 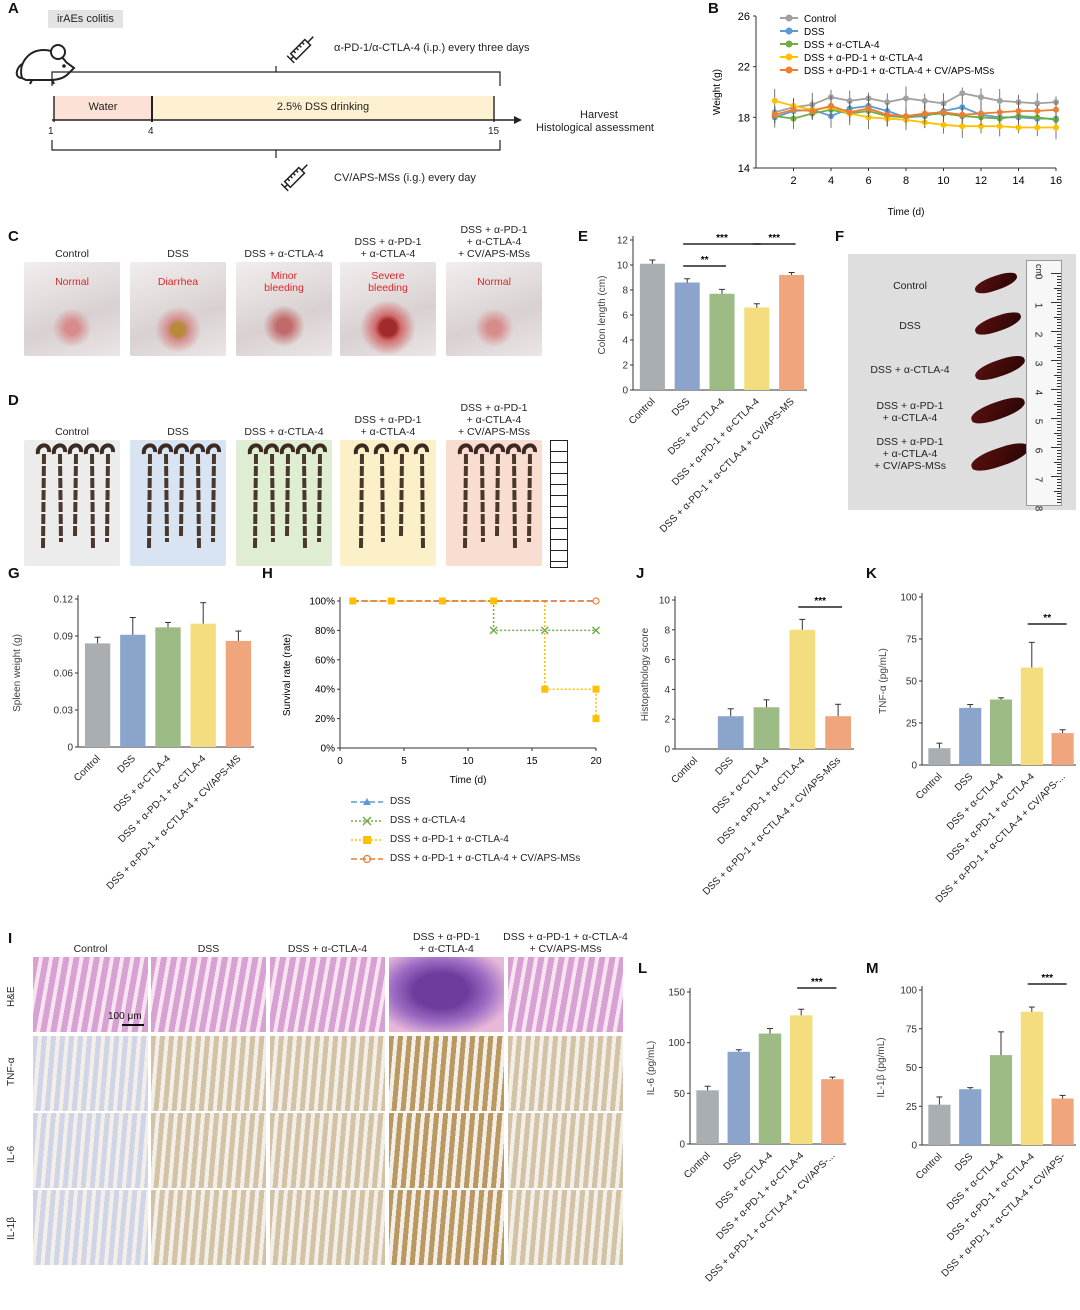 What do you see at coordinates (325, 690) in the screenshot?
I see `y-tick-label: 40%` at bounding box center [325, 690].